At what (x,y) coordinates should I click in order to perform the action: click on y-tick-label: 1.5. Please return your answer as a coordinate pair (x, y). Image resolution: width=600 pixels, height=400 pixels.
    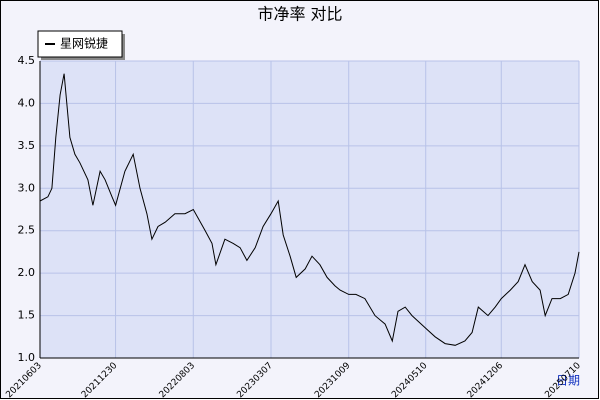
    Looking at the image, I should click on (27, 315).